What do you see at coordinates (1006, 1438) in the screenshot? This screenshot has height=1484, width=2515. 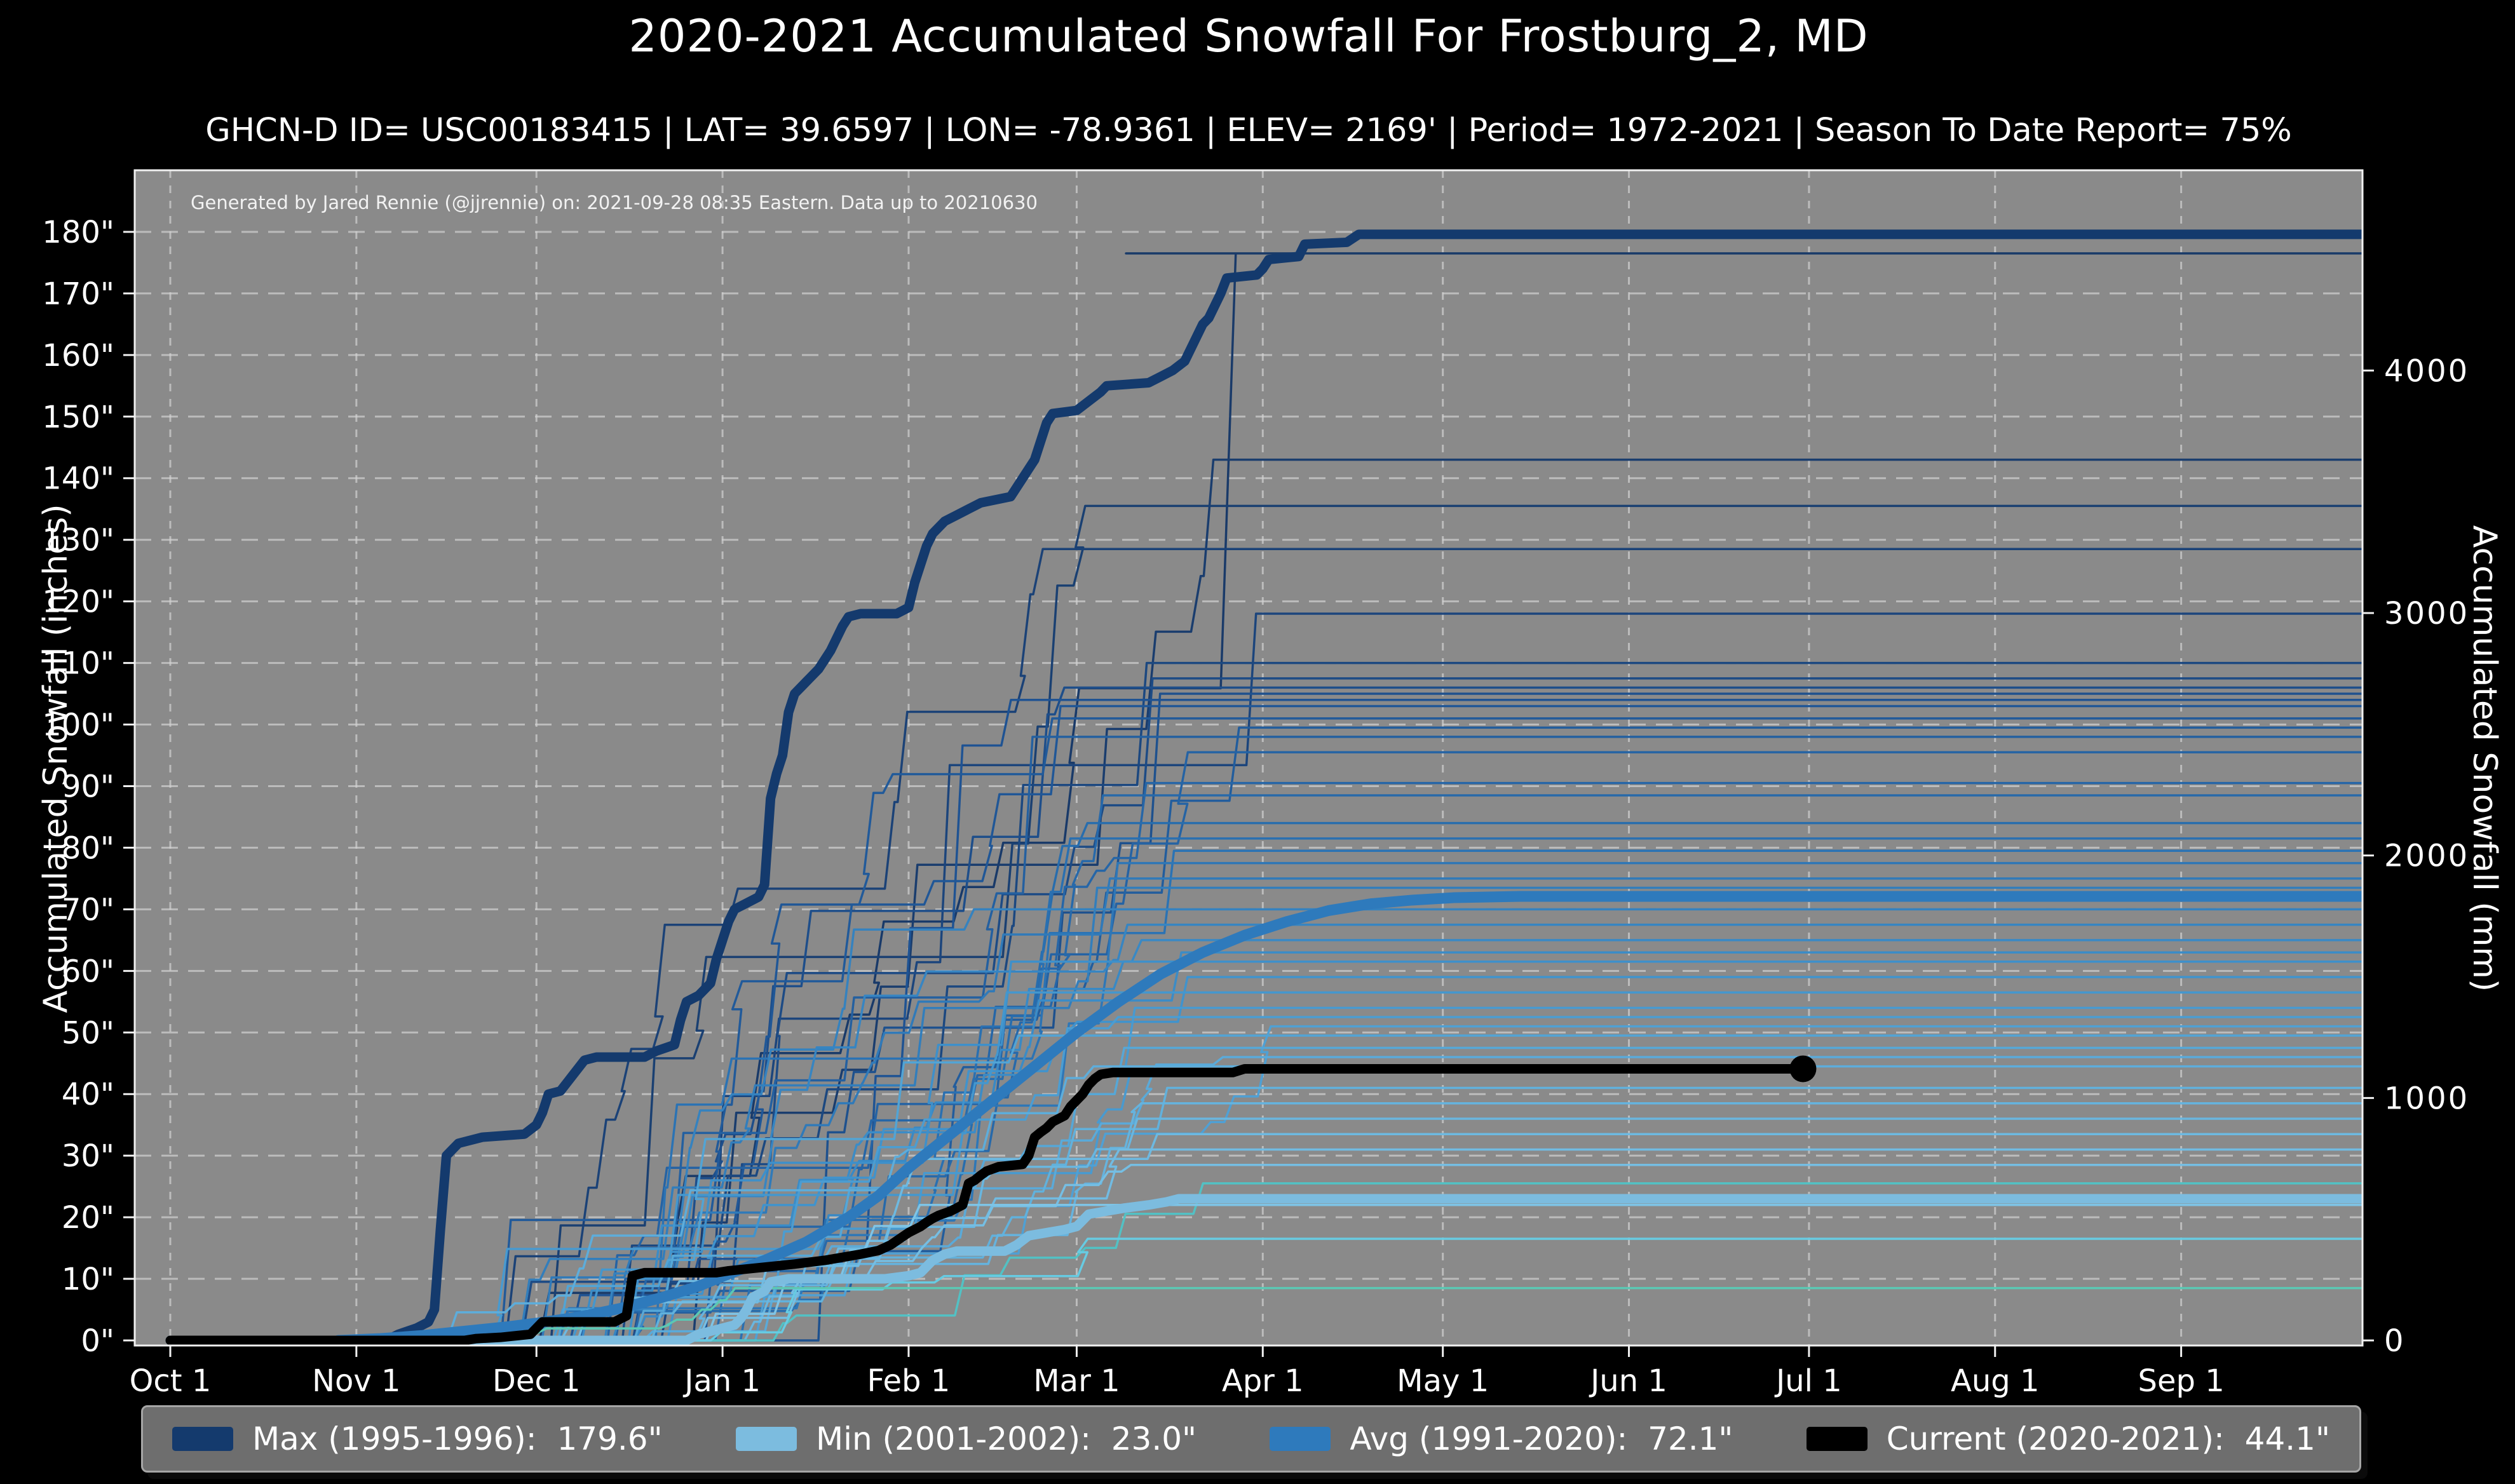 I see `legend-label-min: Min (2001-2002): 23.0"` at bounding box center [1006, 1438].